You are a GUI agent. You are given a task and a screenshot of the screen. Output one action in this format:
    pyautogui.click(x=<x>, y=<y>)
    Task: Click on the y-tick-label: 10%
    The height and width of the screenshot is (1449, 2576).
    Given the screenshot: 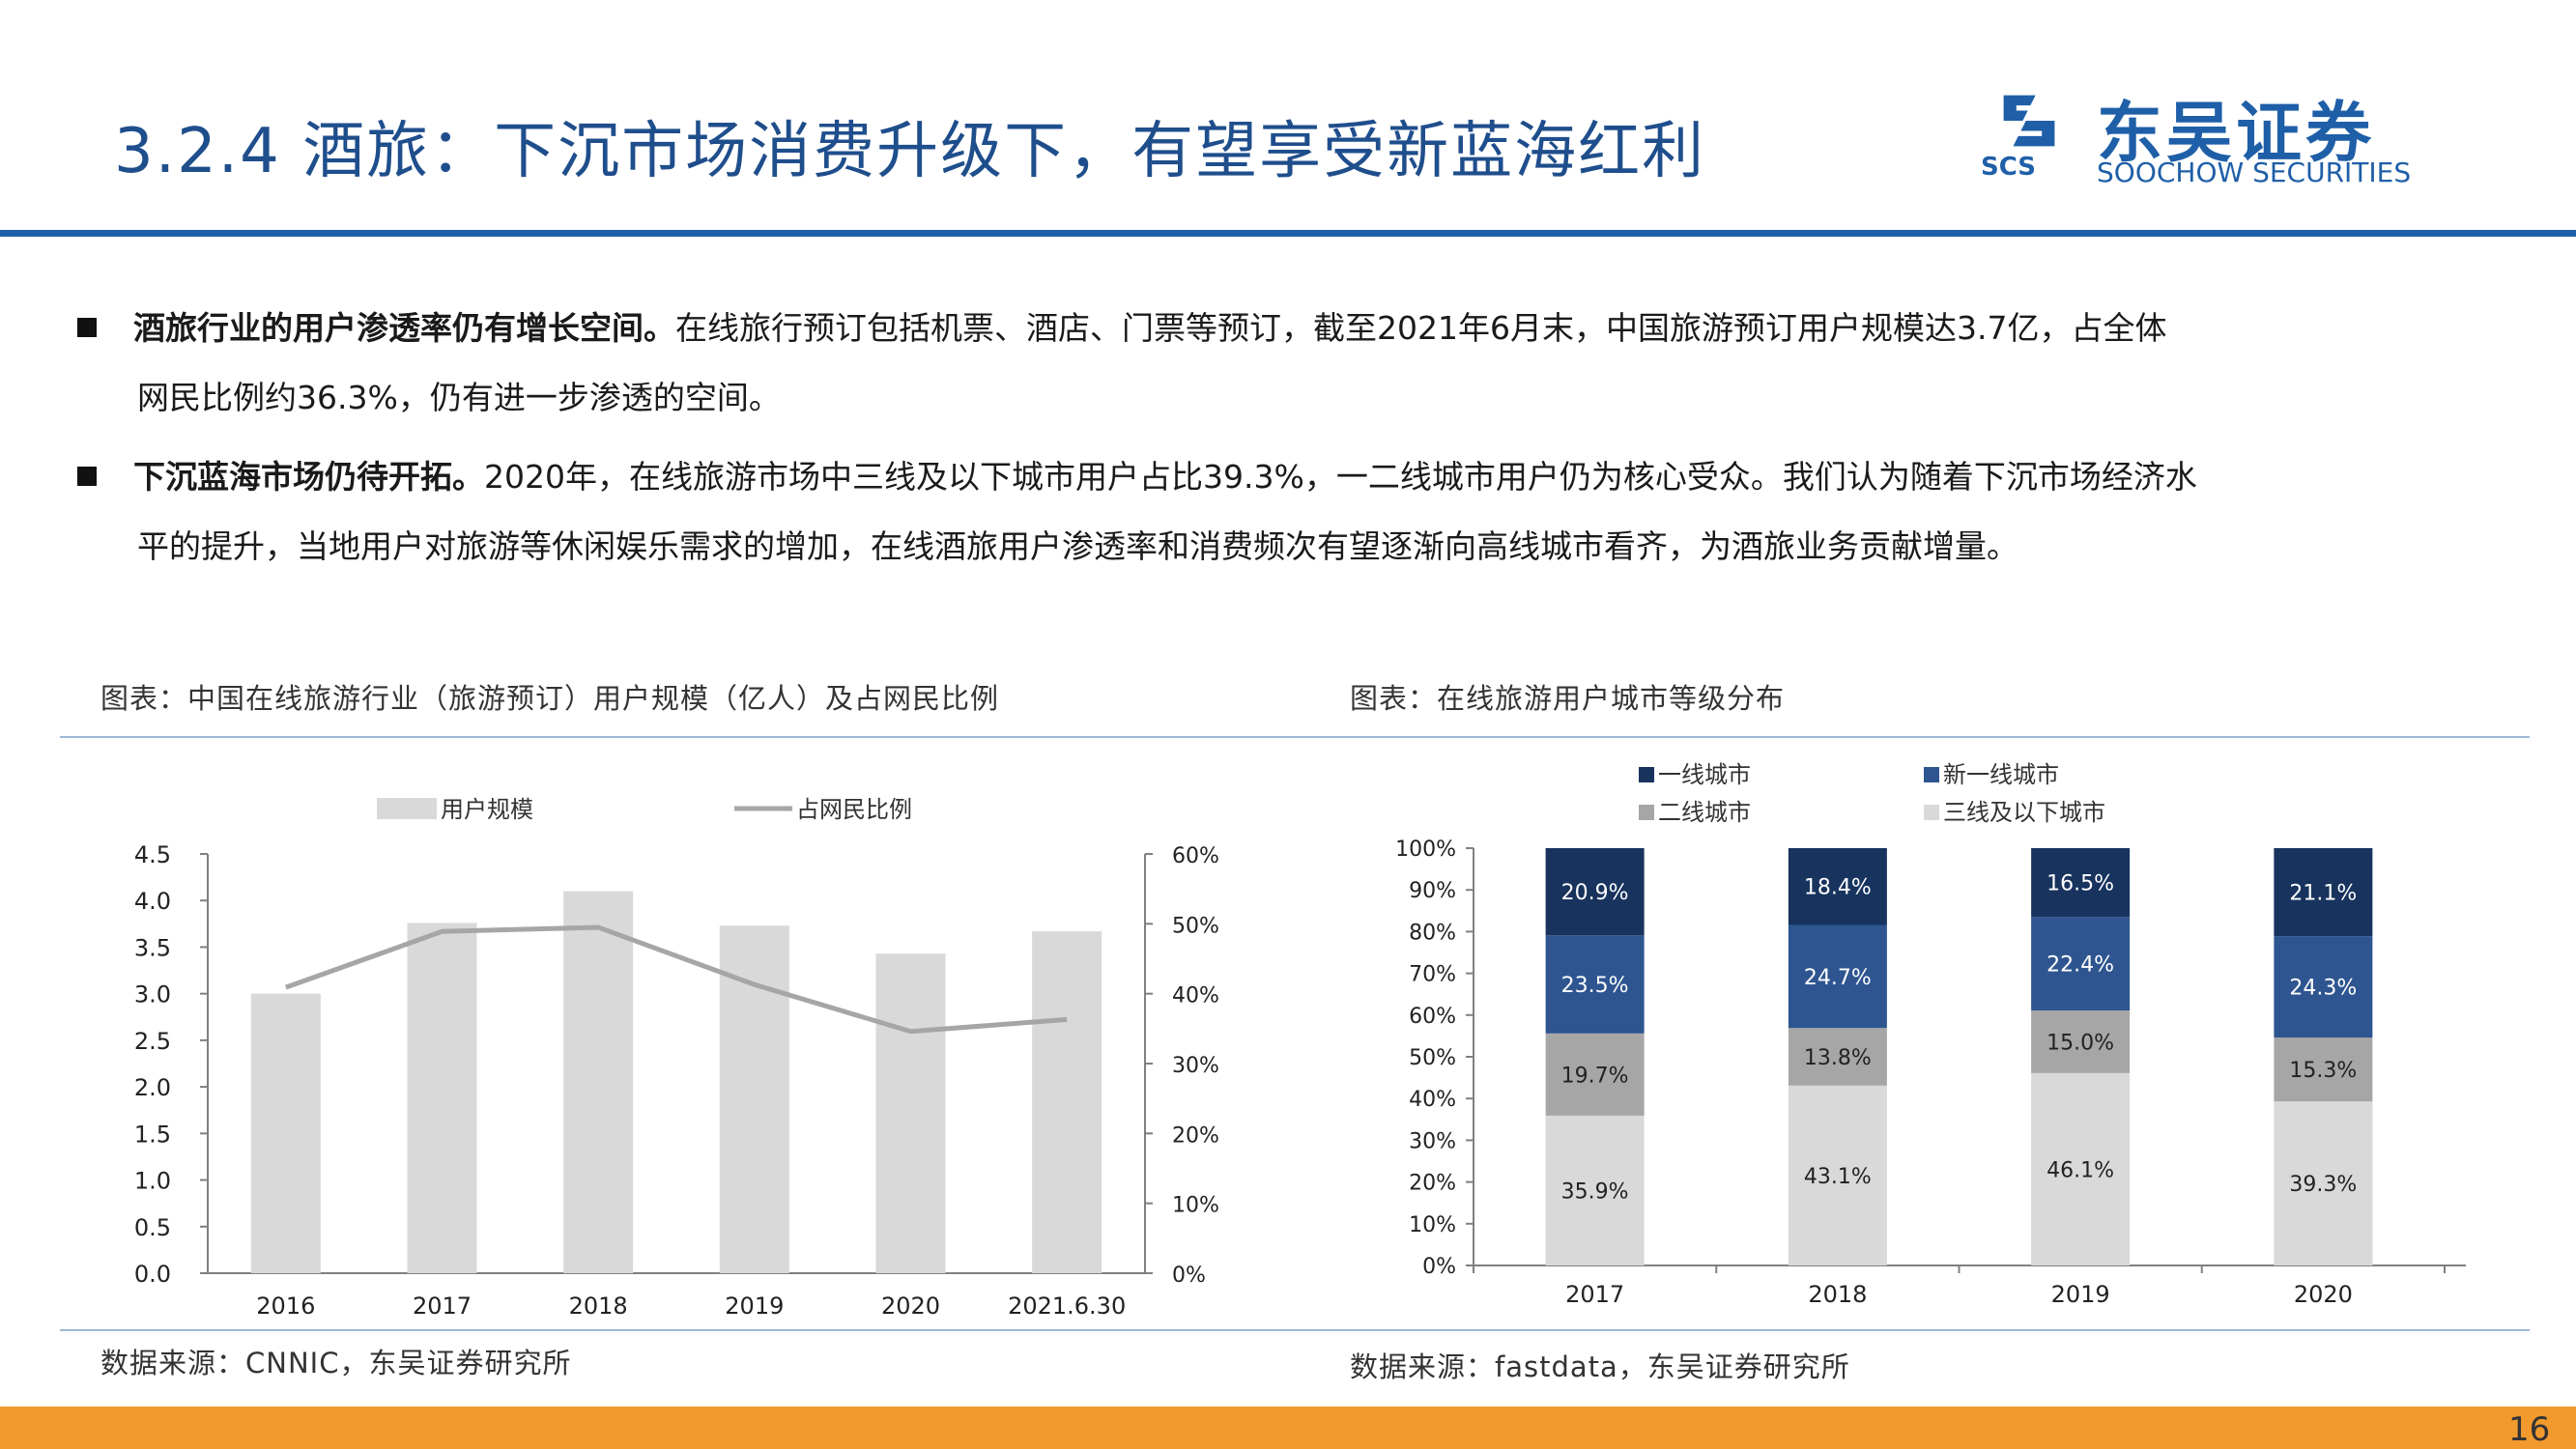 What is the action you would take?
    pyautogui.click(x=1433, y=1225)
    